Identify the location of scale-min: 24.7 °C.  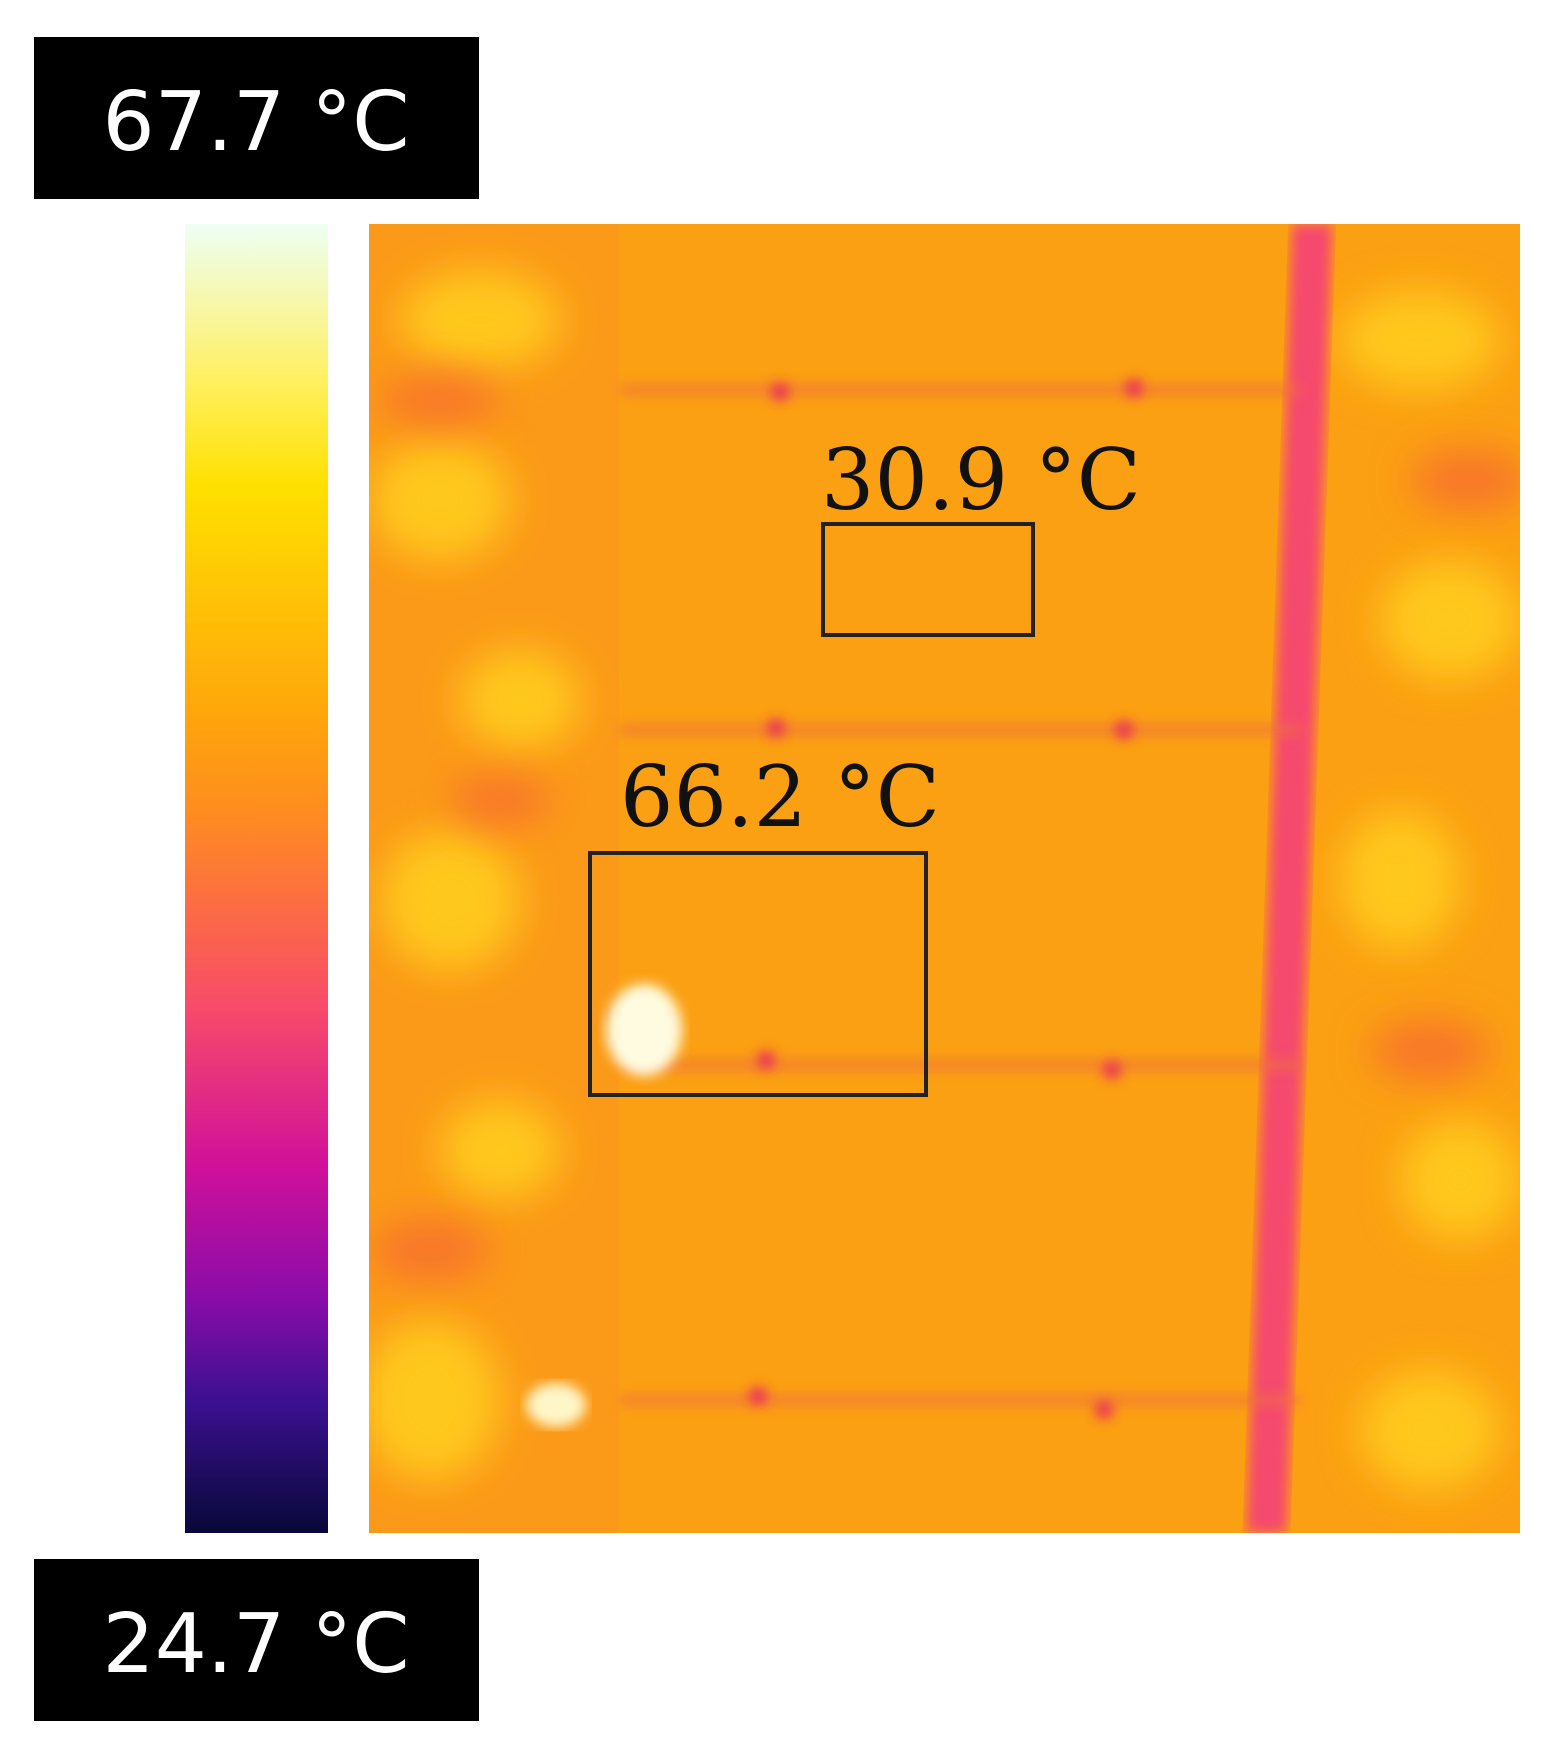
(256, 1644).